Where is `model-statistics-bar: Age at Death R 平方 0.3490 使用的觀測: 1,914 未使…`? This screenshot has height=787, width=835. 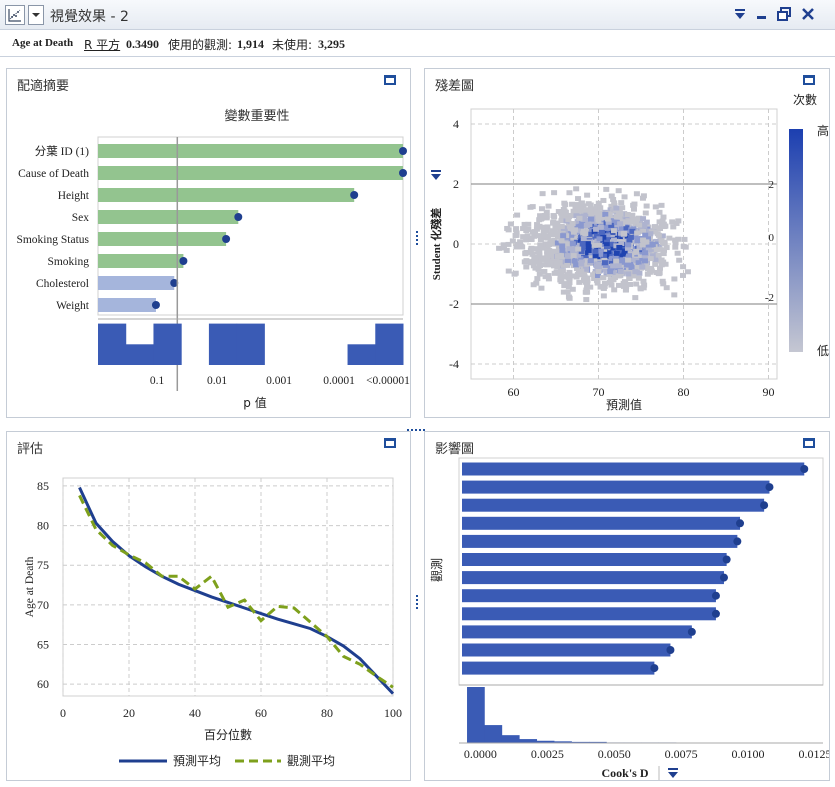
model-statistics-bar: Age at Death R 平方 0.3490 使用的觀測: 1,914 未使… is located at coordinates (417, 44).